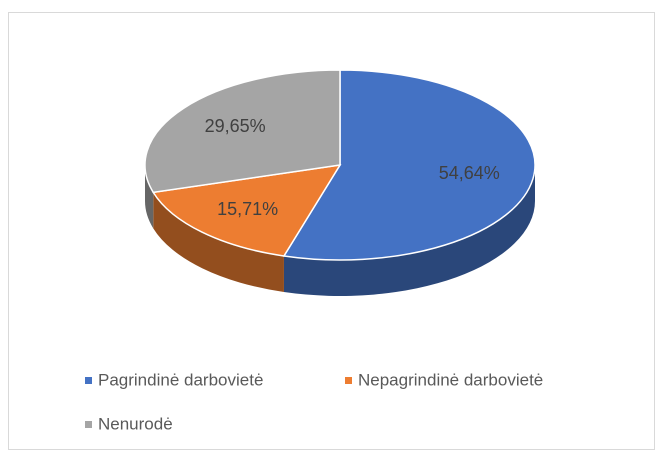 This screenshot has width=661, height=461. What do you see at coordinates (469, 173) in the screenshot?
I see `data-label: 54,64%` at bounding box center [469, 173].